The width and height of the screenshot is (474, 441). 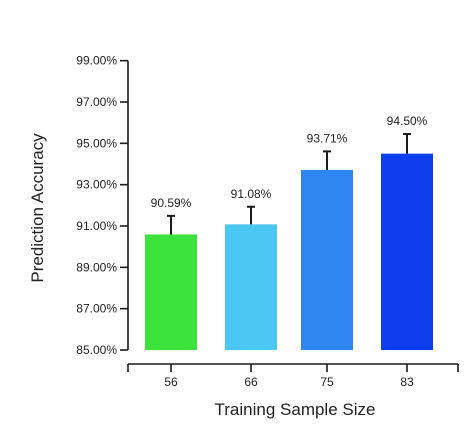 I want to click on x-tick-label: 83, so click(x=407, y=382).